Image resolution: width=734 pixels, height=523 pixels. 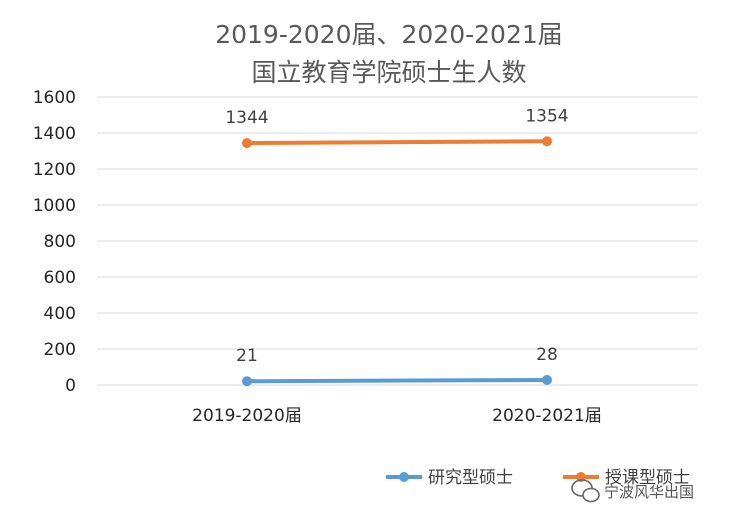 I want to click on watermark-text: 宁波风华出国, so click(x=649, y=492).